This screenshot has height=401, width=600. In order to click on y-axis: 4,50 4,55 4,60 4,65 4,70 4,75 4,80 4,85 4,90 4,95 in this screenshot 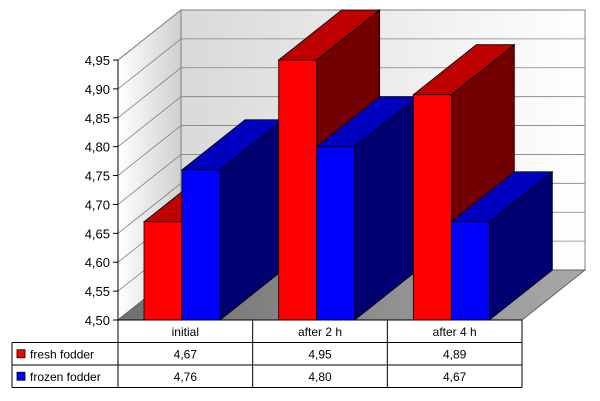, I will do `click(102, 190)`.